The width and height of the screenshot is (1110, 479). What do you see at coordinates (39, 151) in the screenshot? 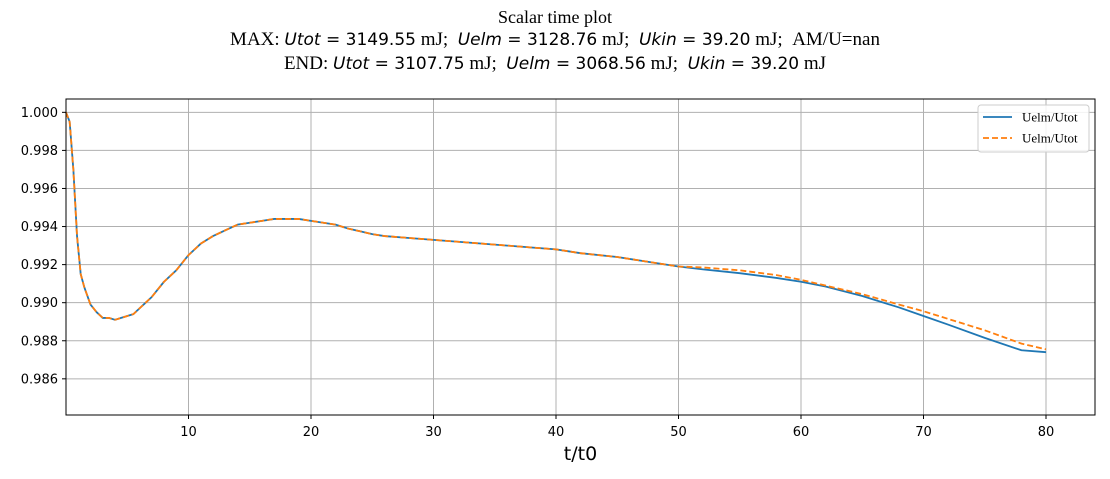
I see `y-tick-label: 0.998` at bounding box center [39, 151].